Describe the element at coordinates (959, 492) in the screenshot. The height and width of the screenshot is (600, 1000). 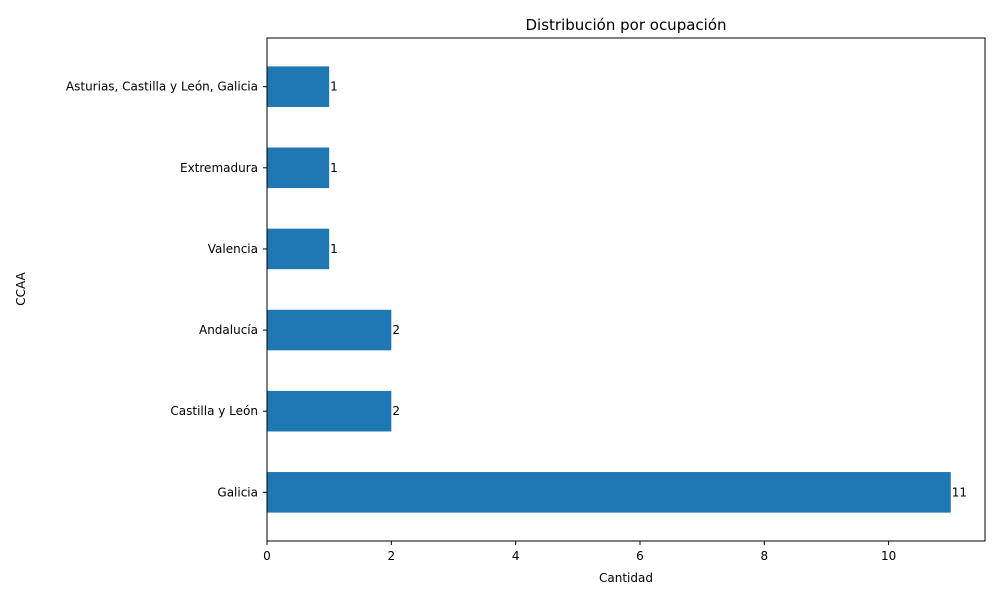
I see `bar-value-label: 11` at that location.